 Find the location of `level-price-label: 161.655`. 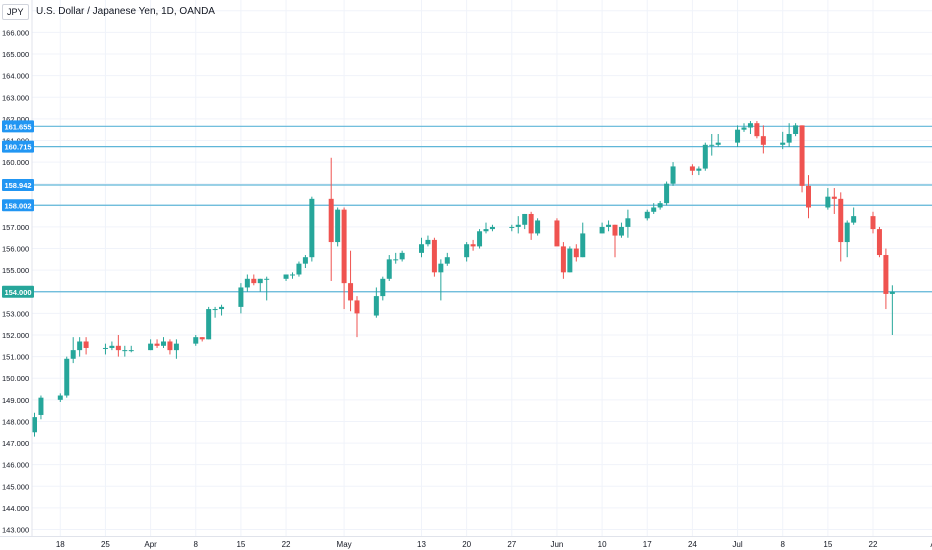

level-price-label: 161.655 is located at coordinates (17, 126).